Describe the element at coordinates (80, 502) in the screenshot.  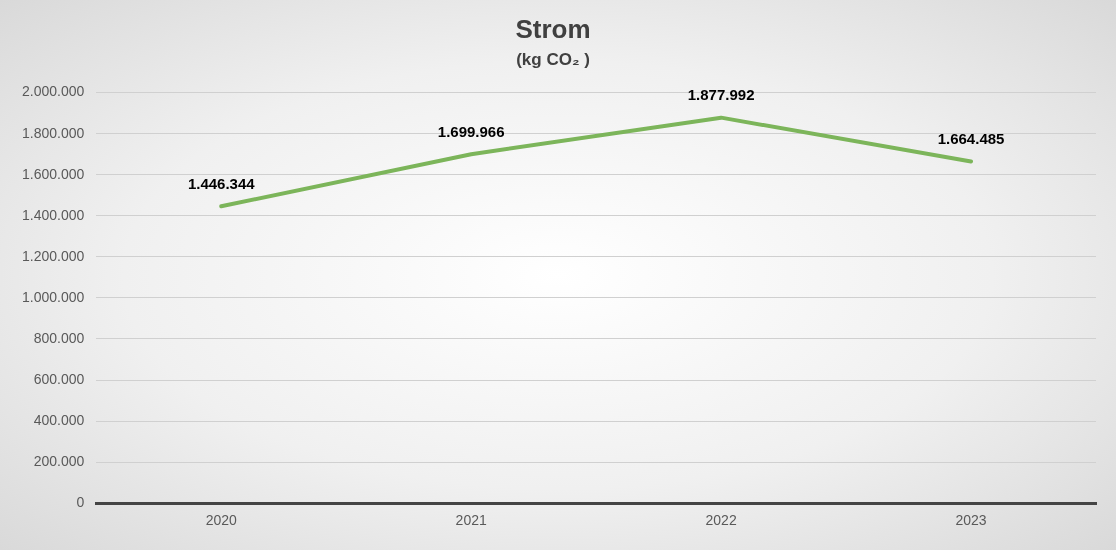
I see `y-tick-label: 0` at that location.